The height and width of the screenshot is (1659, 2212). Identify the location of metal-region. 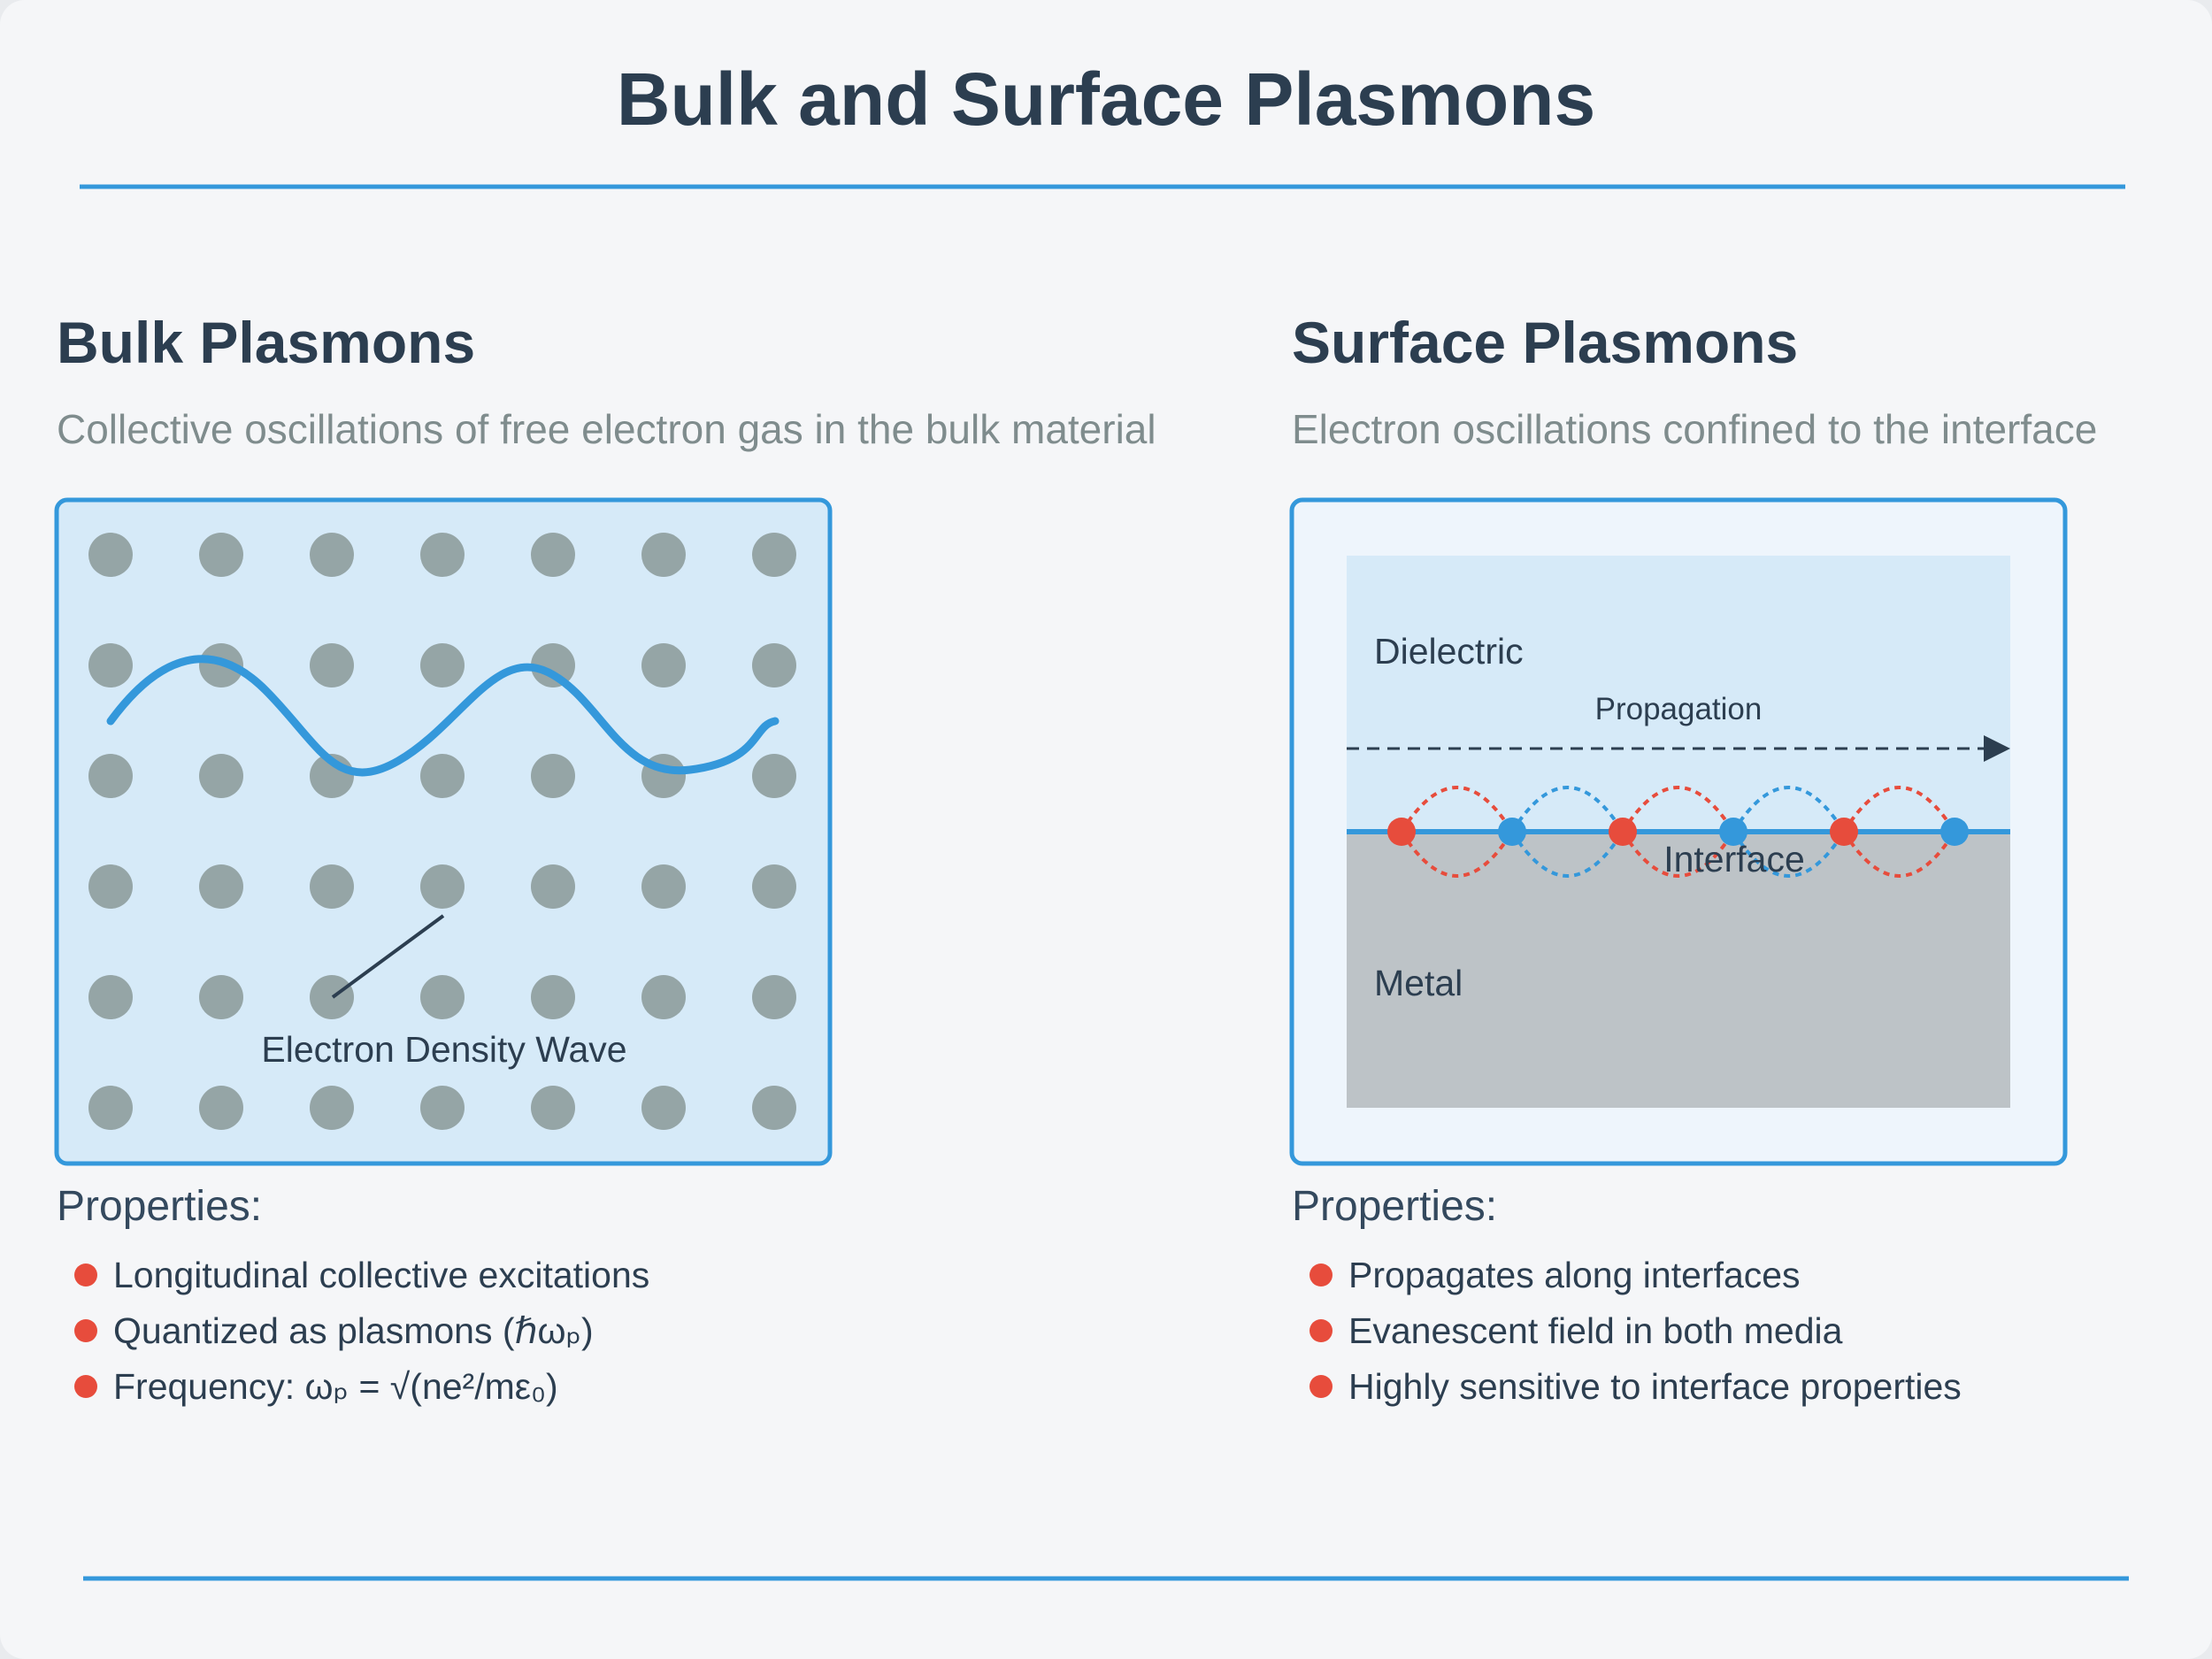
(1679, 970).